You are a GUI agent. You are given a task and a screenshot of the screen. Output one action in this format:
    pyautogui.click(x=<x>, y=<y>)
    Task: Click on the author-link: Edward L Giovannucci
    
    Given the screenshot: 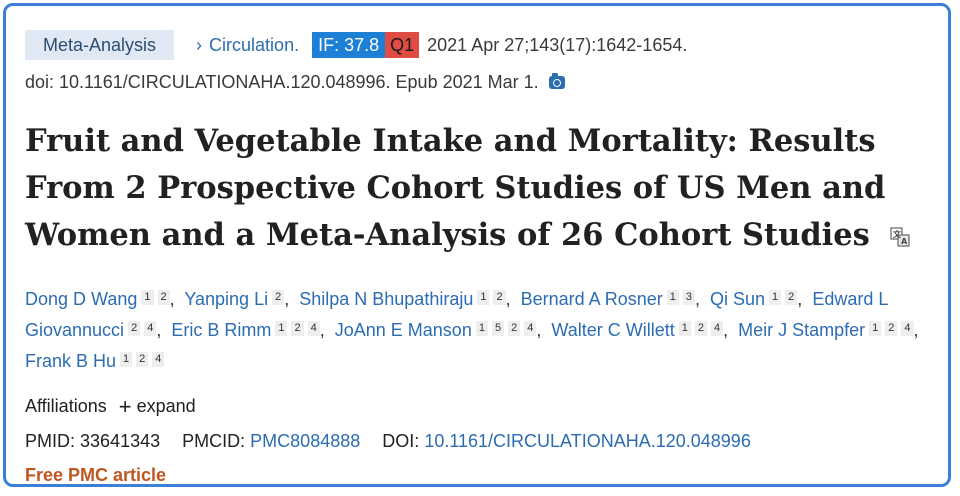 What is the action you would take?
    pyautogui.click(x=456, y=314)
    